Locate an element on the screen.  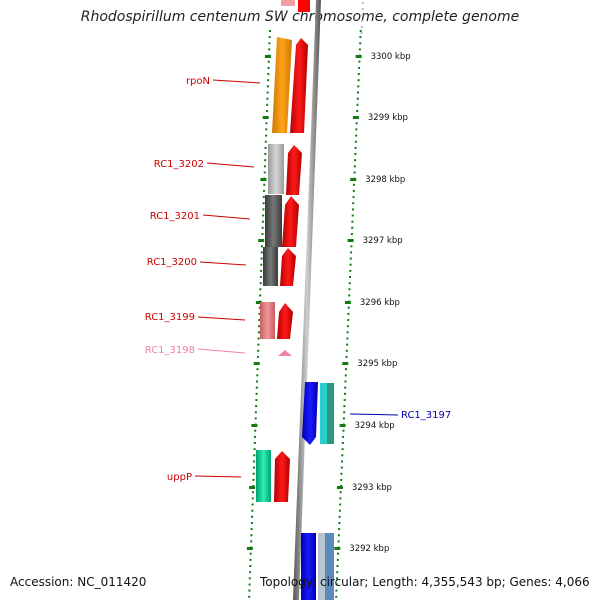
rc1-3199-pink-feature is located at coordinates (267, 320).